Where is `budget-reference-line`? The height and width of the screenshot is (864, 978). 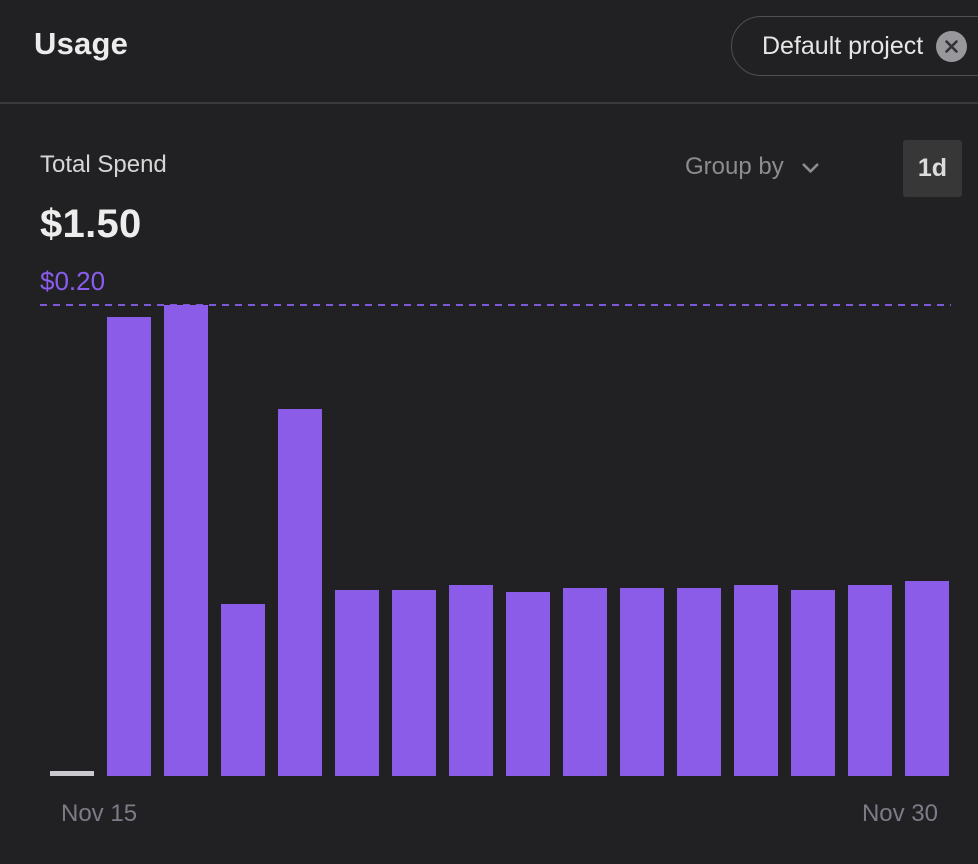 budget-reference-line is located at coordinates (495, 305).